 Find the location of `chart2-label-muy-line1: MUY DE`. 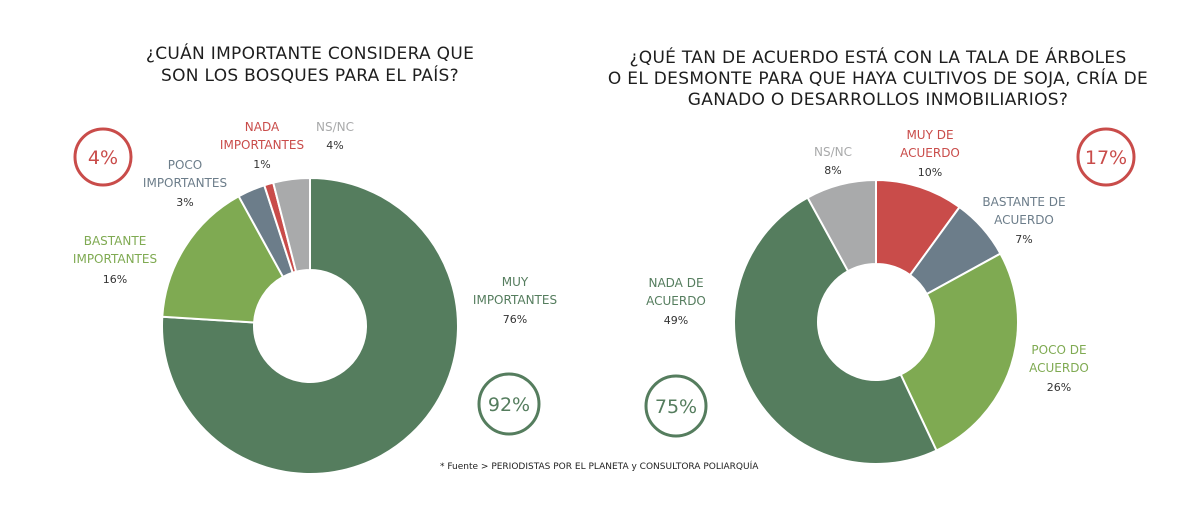

chart2-label-muy-line1: MUY DE is located at coordinates (929, 135).